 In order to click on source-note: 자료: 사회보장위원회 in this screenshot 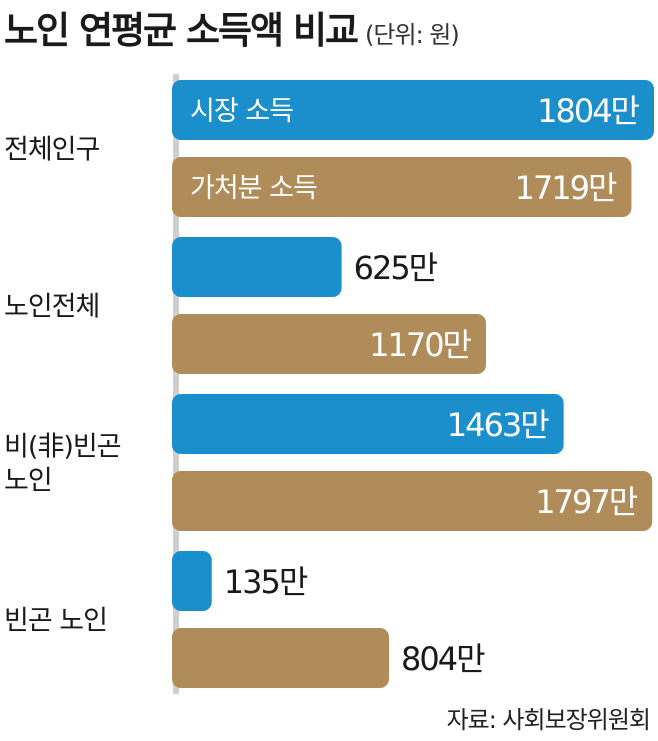, I will do `click(548, 720)`.